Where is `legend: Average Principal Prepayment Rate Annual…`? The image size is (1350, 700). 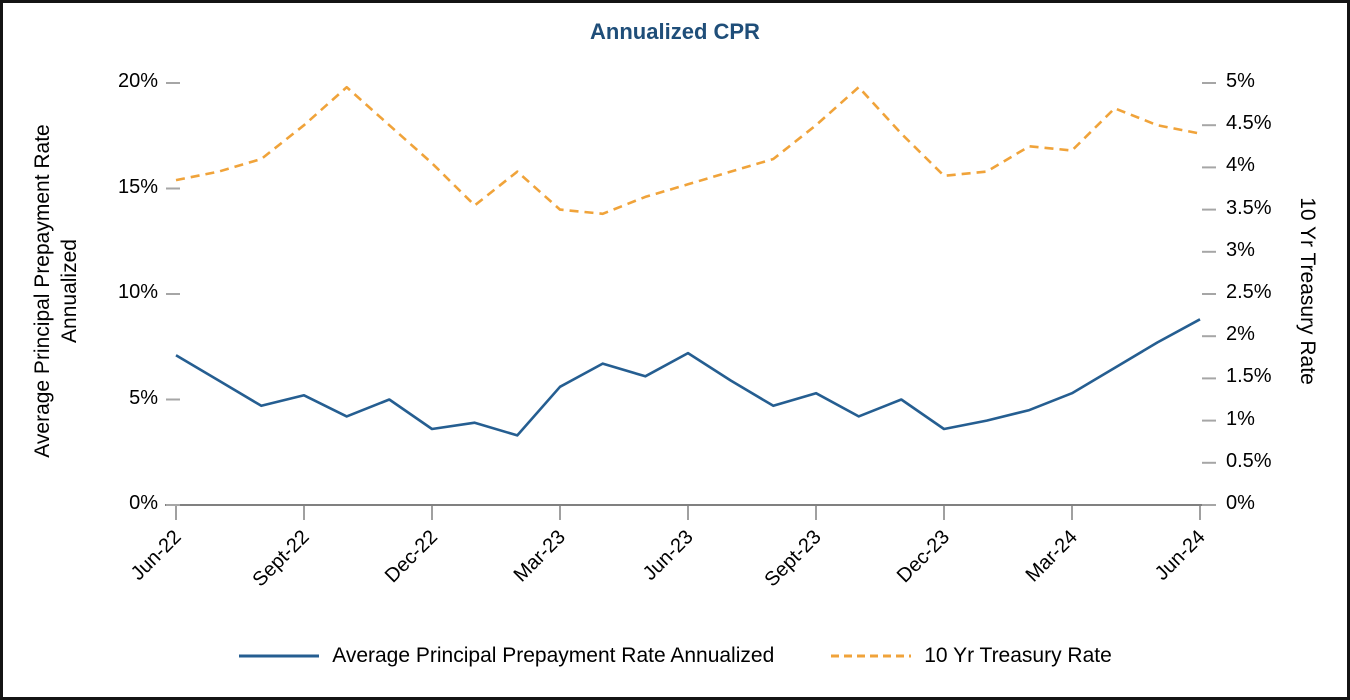
legend: Average Principal Prepayment Rate Annual… is located at coordinates (675, 656).